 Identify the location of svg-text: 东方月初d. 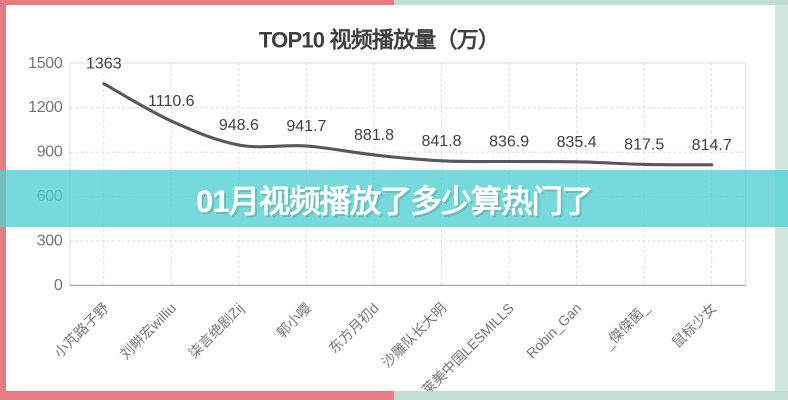
(353, 328).